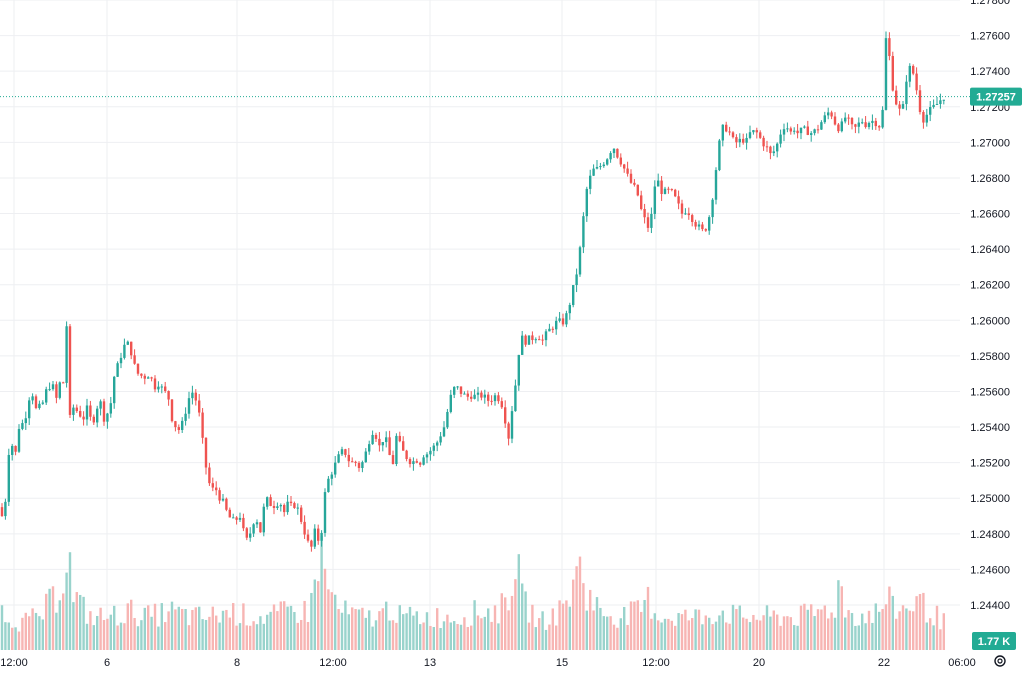 The image size is (1024, 673). I want to click on price-tick-label: 1.25400, so click(990, 428).